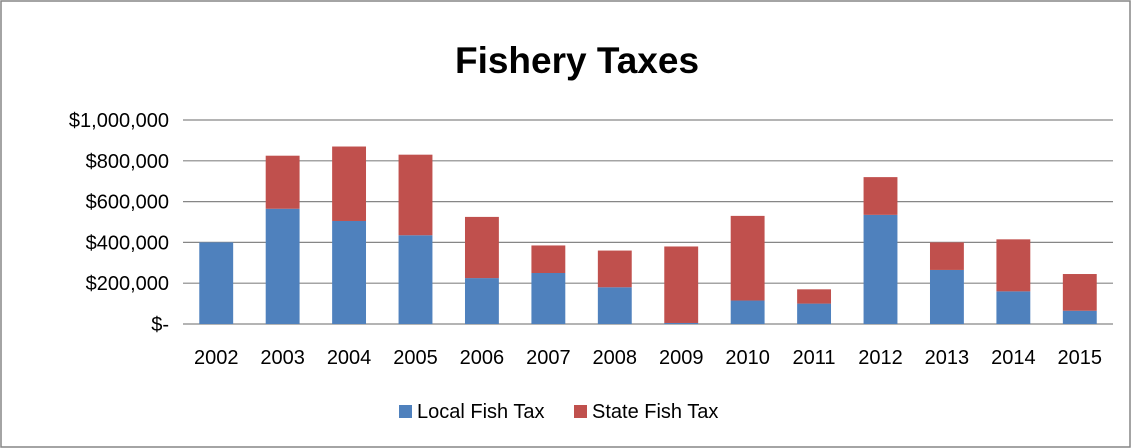  What do you see at coordinates (548, 298) in the screenshot?
I see `bar-local-fish-tax-2007` at bounding box center [548, 298].